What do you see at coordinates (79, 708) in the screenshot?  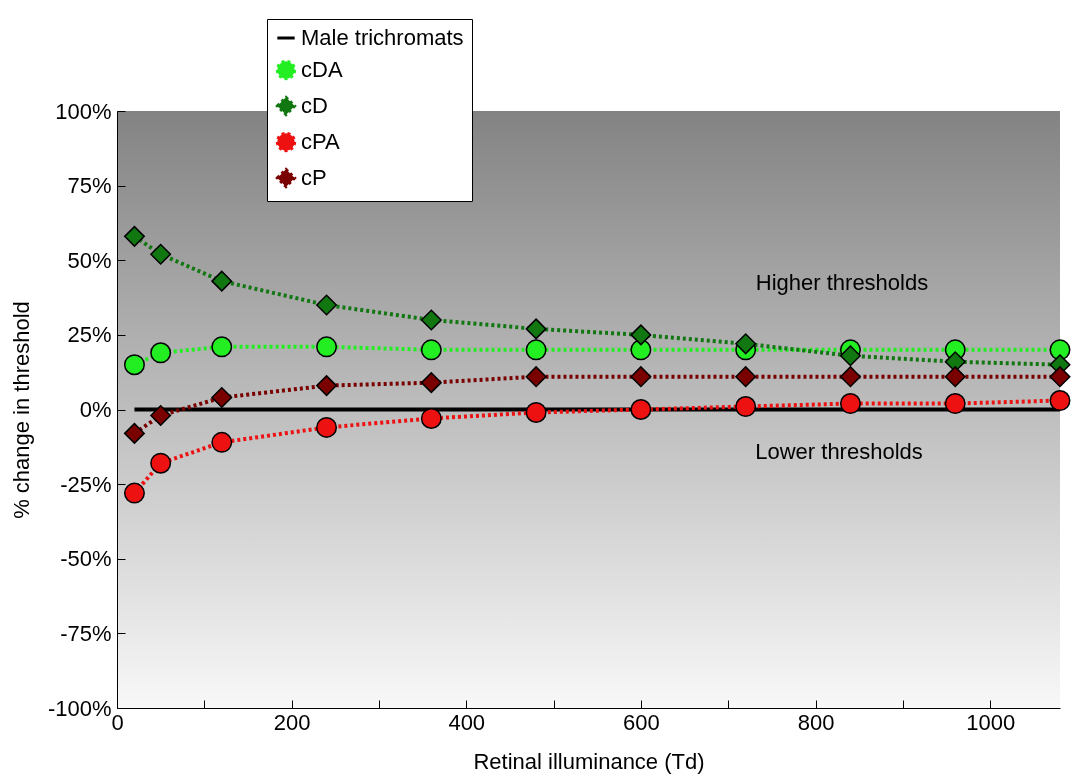 I see `y-tick-label: -100%` at bounding box center [79, 708].